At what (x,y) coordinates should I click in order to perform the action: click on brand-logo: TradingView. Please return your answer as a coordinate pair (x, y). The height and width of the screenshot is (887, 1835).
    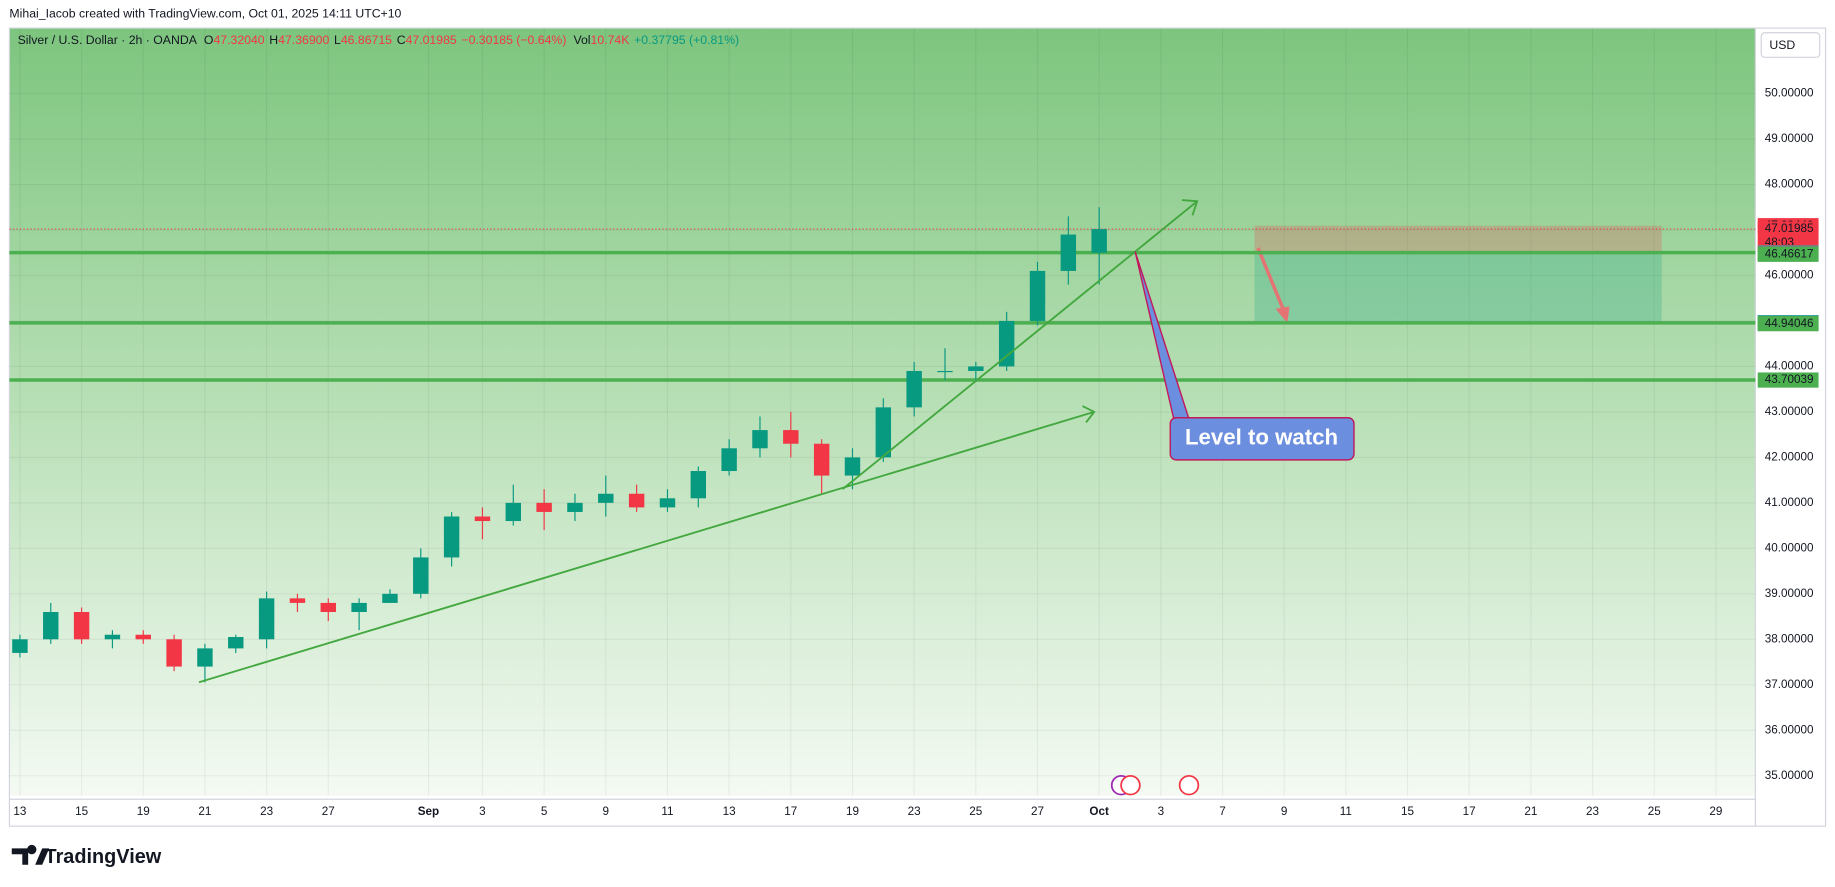
    Looking at the image, I should click on (86, 856).